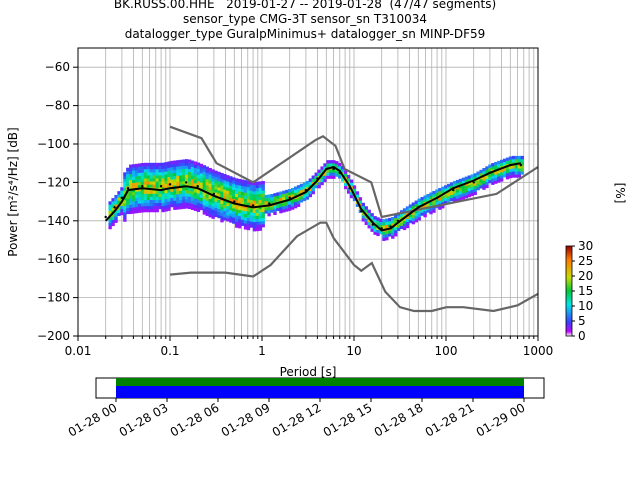 The image size is (640, 480). Describe the element at coordinates (585, 246) in the screenshot. I see `colorbar-tick-label: 30` at that location.